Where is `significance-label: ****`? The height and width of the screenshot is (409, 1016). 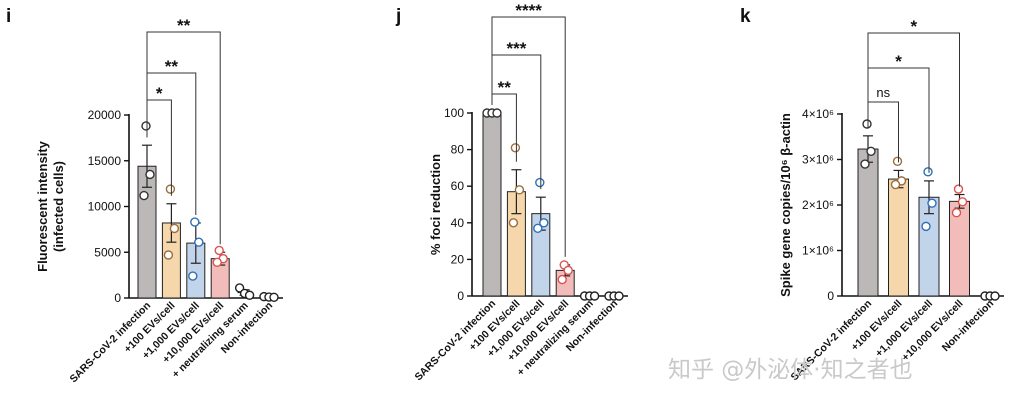 significance-label: **** is located at coordinates (528, 10).